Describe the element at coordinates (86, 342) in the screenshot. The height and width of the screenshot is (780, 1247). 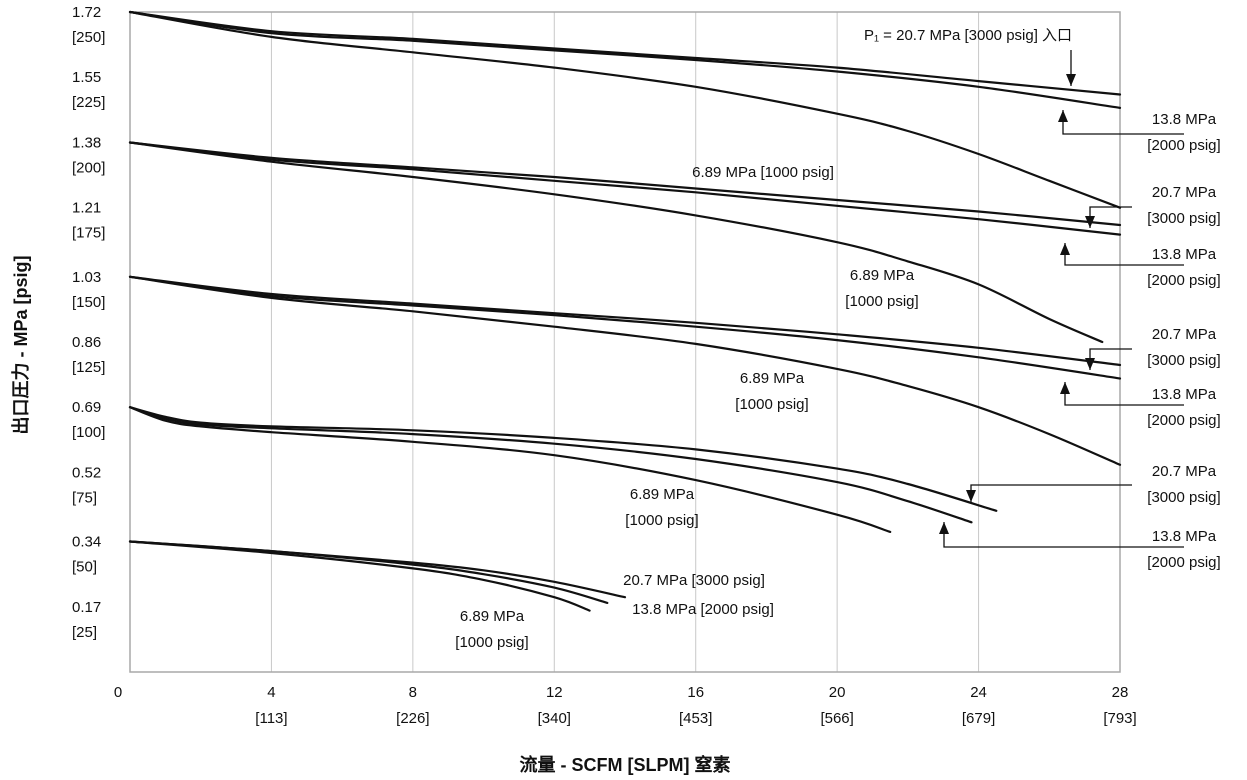
I see `y-tick-label: 0.86` at that location.